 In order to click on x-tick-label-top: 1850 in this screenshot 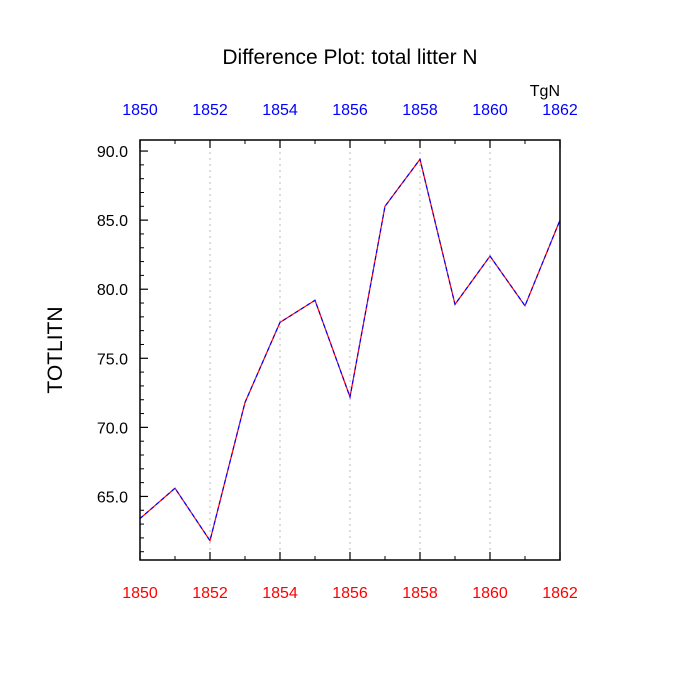, I will do `click(140, 110)`.